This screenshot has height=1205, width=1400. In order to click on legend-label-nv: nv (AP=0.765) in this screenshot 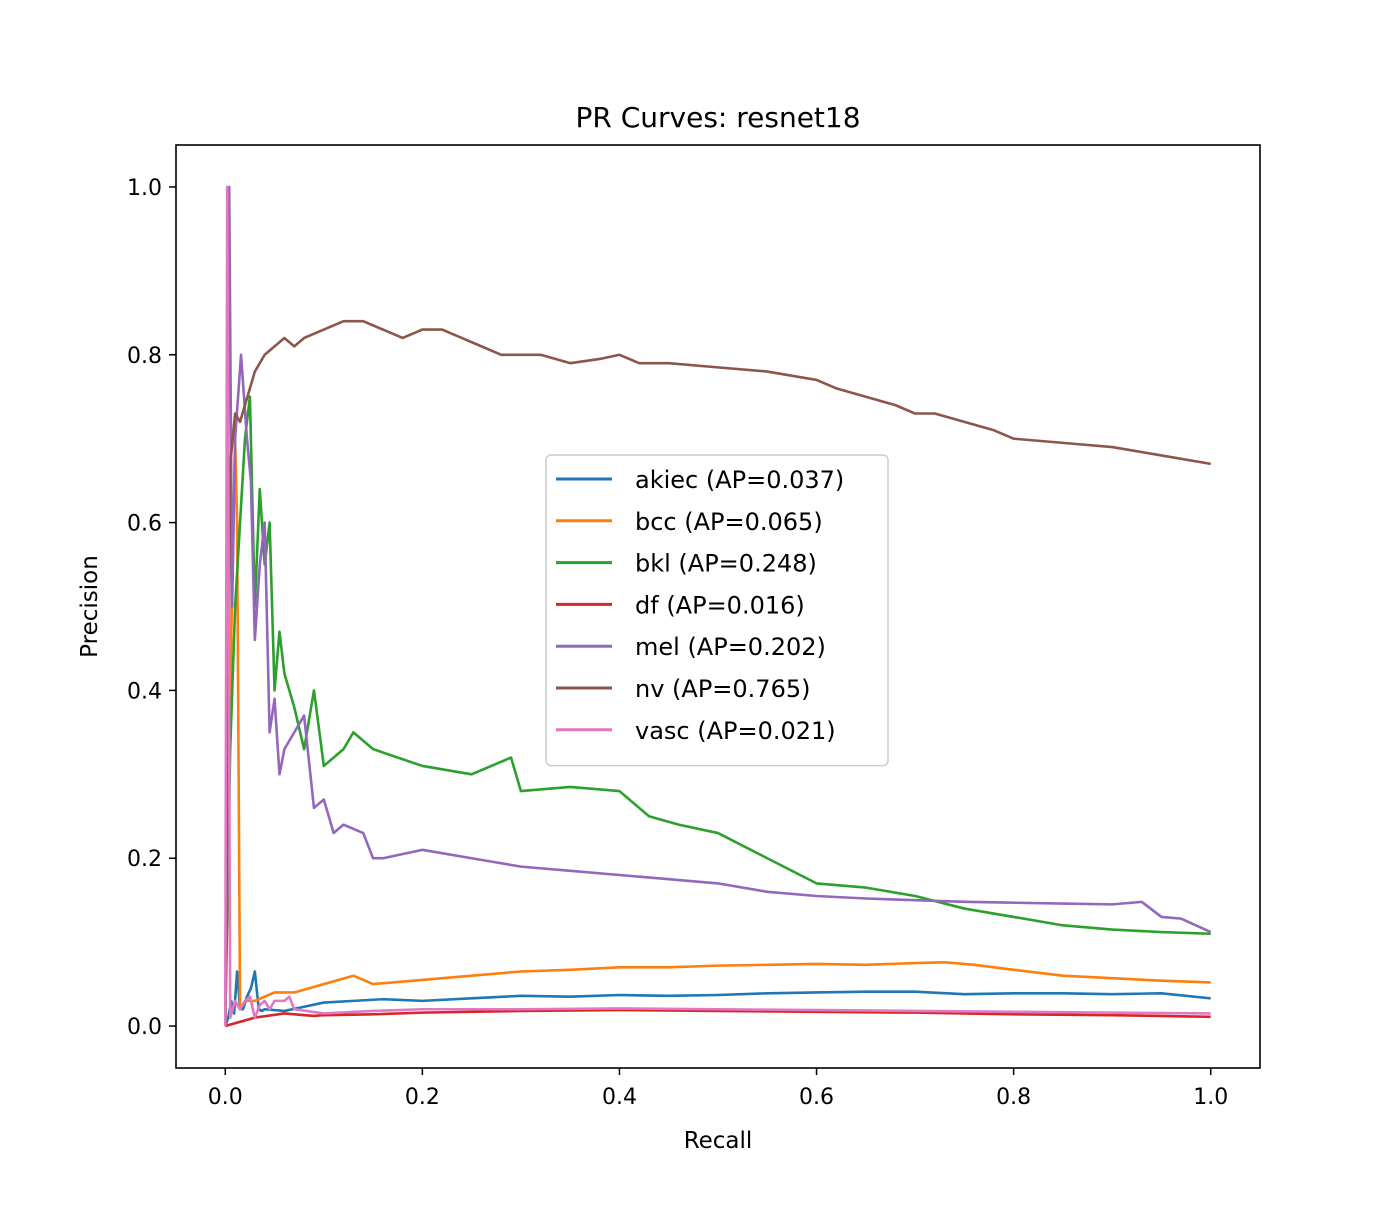, I will do `click(722, 689)`.